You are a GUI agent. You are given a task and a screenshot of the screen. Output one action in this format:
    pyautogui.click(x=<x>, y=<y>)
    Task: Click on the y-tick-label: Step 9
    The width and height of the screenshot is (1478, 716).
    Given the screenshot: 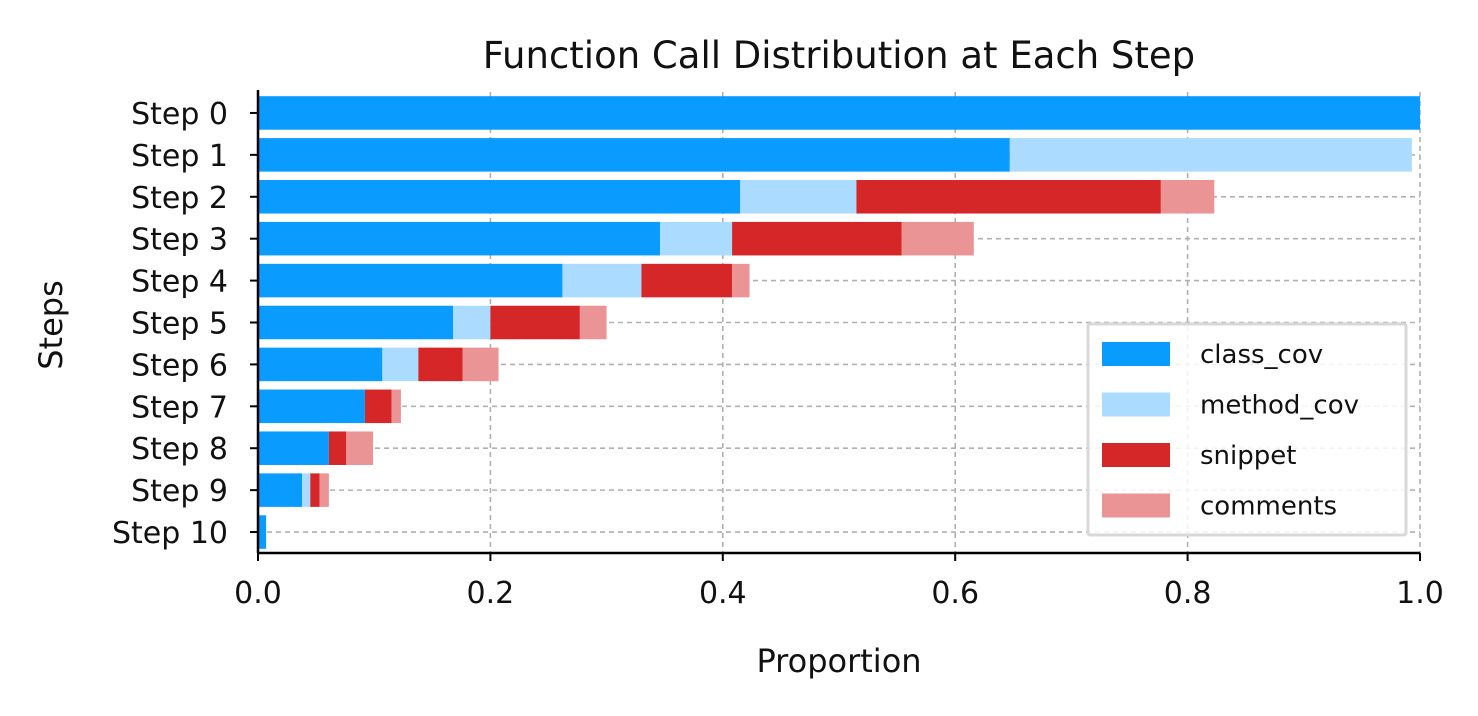 What is the action you would take?
    pyautogui.click(x=179, y=491)
    